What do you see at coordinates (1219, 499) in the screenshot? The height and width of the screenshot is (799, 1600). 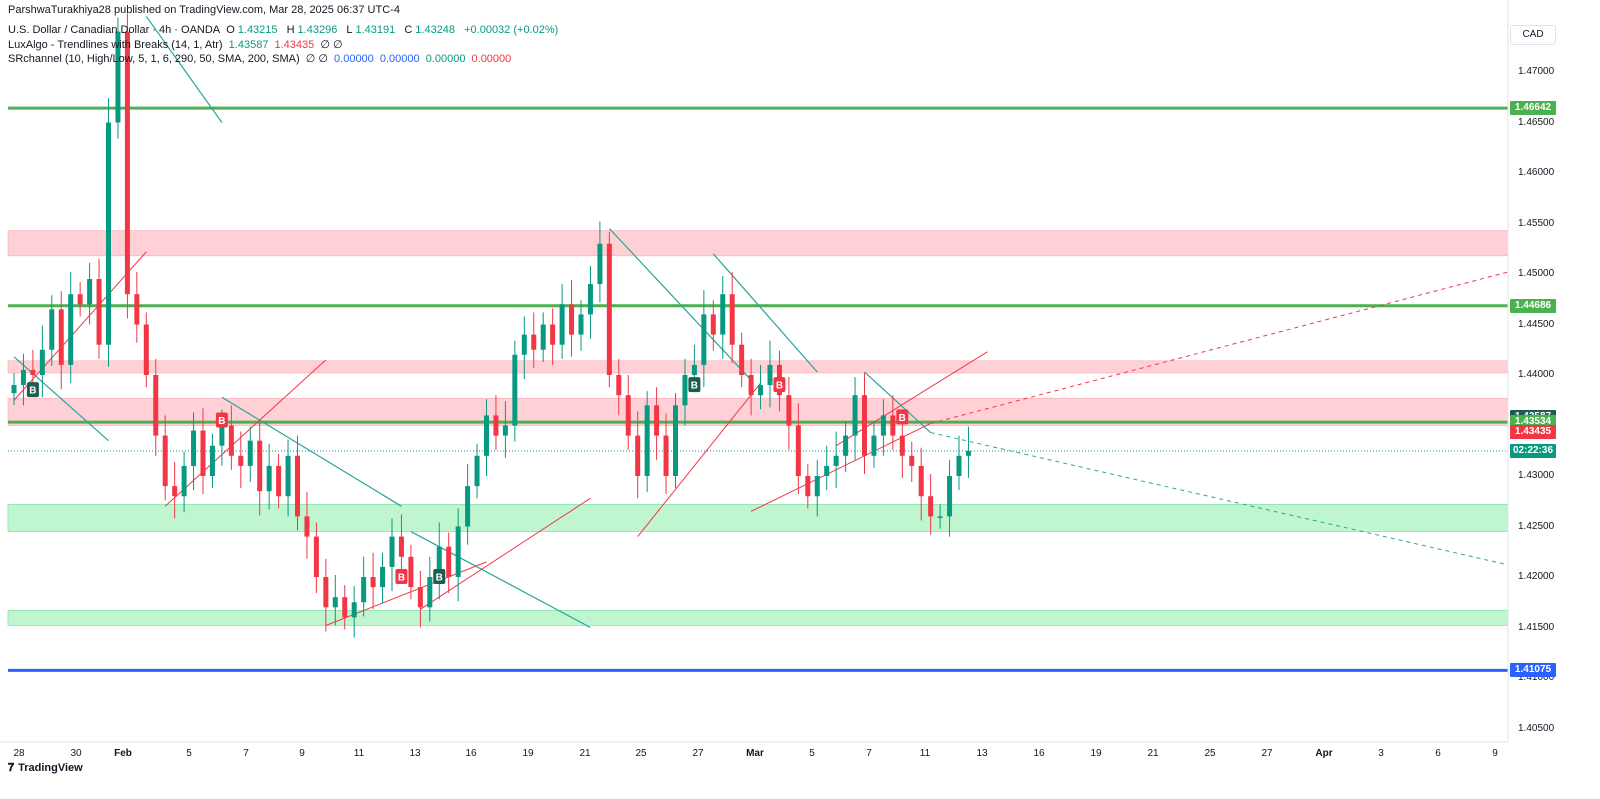 I see `projected-downtrend-line` at bounding box center [1219, 499].